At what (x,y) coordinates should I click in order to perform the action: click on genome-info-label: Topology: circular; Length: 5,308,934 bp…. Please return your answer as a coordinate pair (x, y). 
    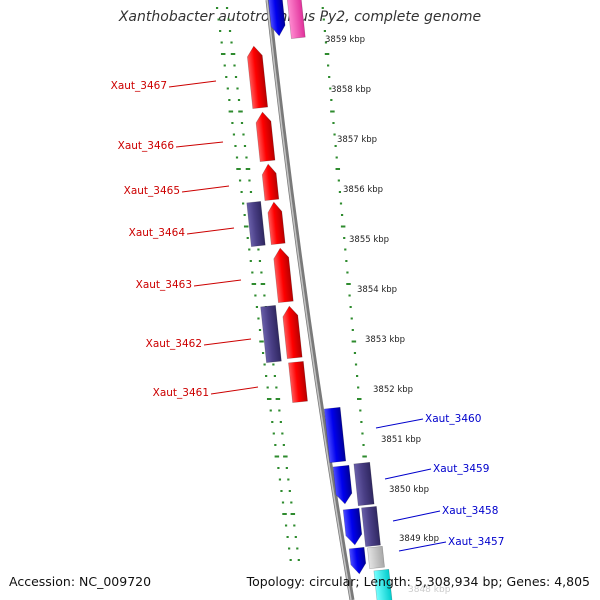
    Looking at the image, I should click on (418, 581).